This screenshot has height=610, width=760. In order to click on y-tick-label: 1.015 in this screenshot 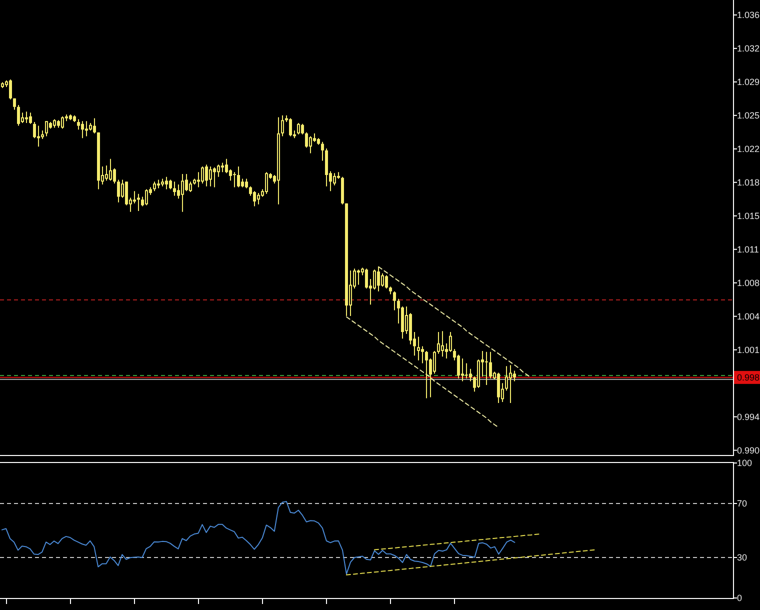, I will do `click(748, 215)`.